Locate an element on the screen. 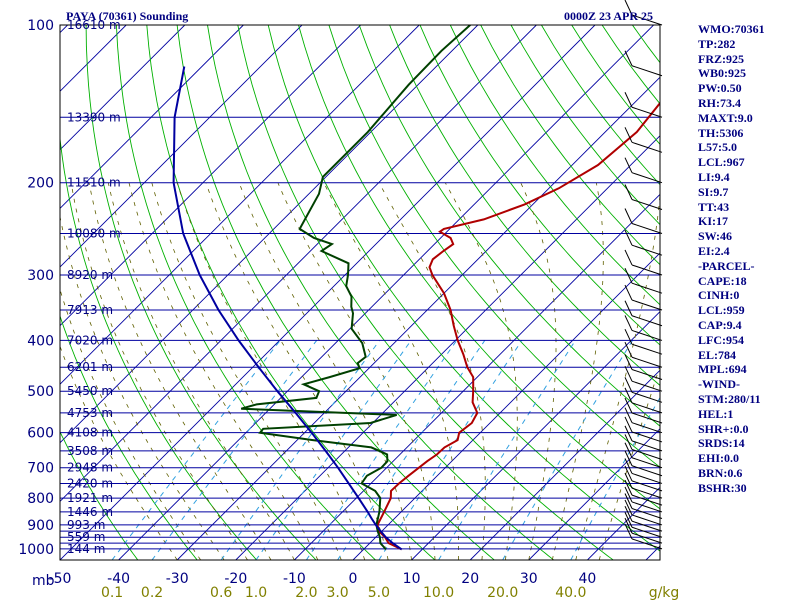 Image resolution: width=800 pixels, height=600 pixels. height-label: 559 m is located at coordinates (86, 537).